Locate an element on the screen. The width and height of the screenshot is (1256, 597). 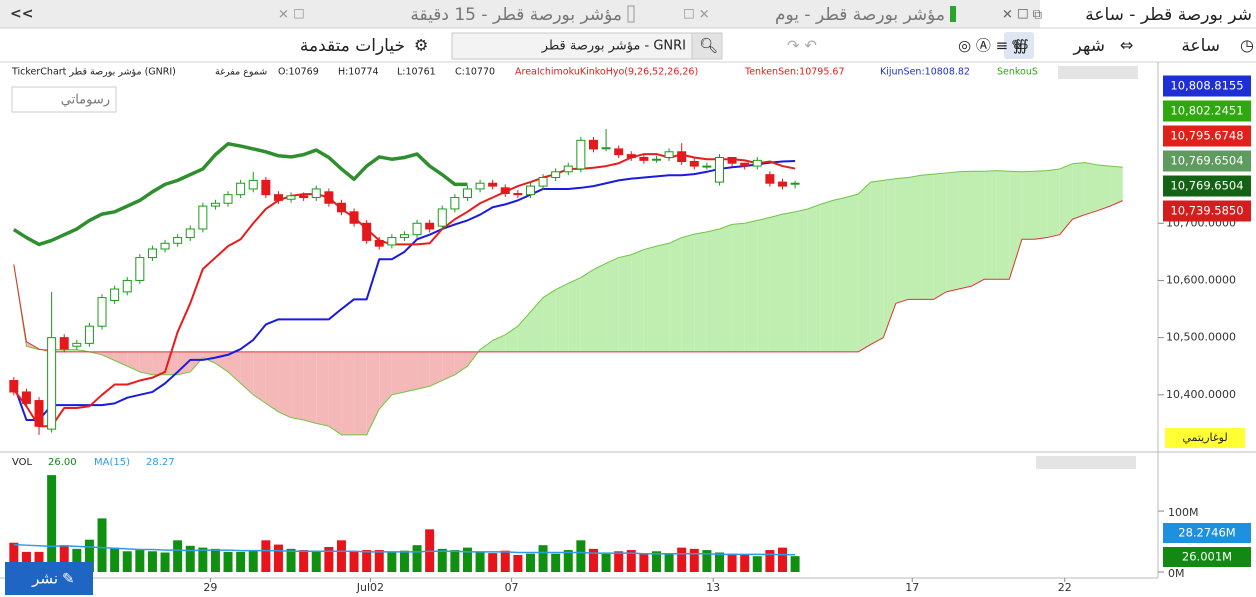
drawings-button: رسوماتي is located at coordinates (85, 100).